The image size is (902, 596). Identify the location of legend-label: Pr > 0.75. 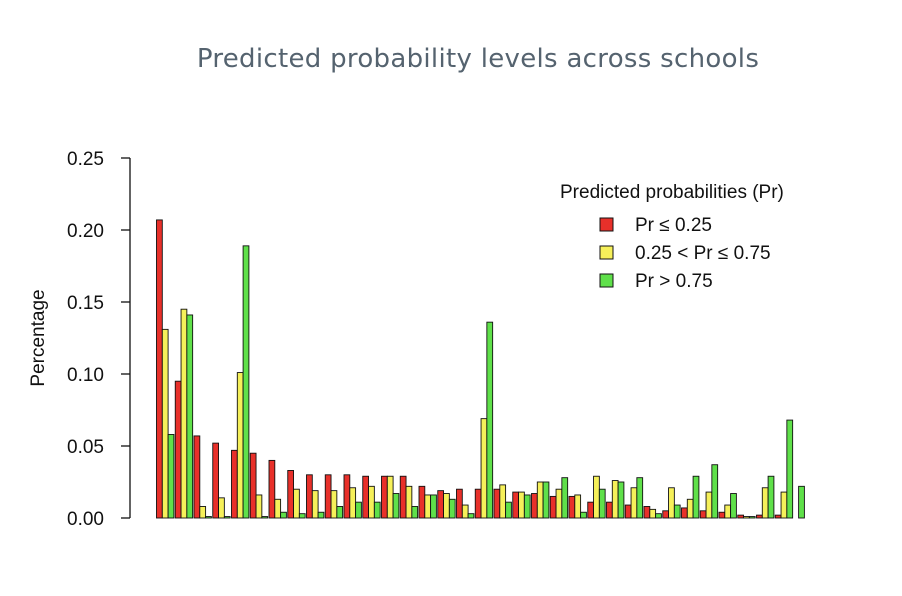
(674, 281).